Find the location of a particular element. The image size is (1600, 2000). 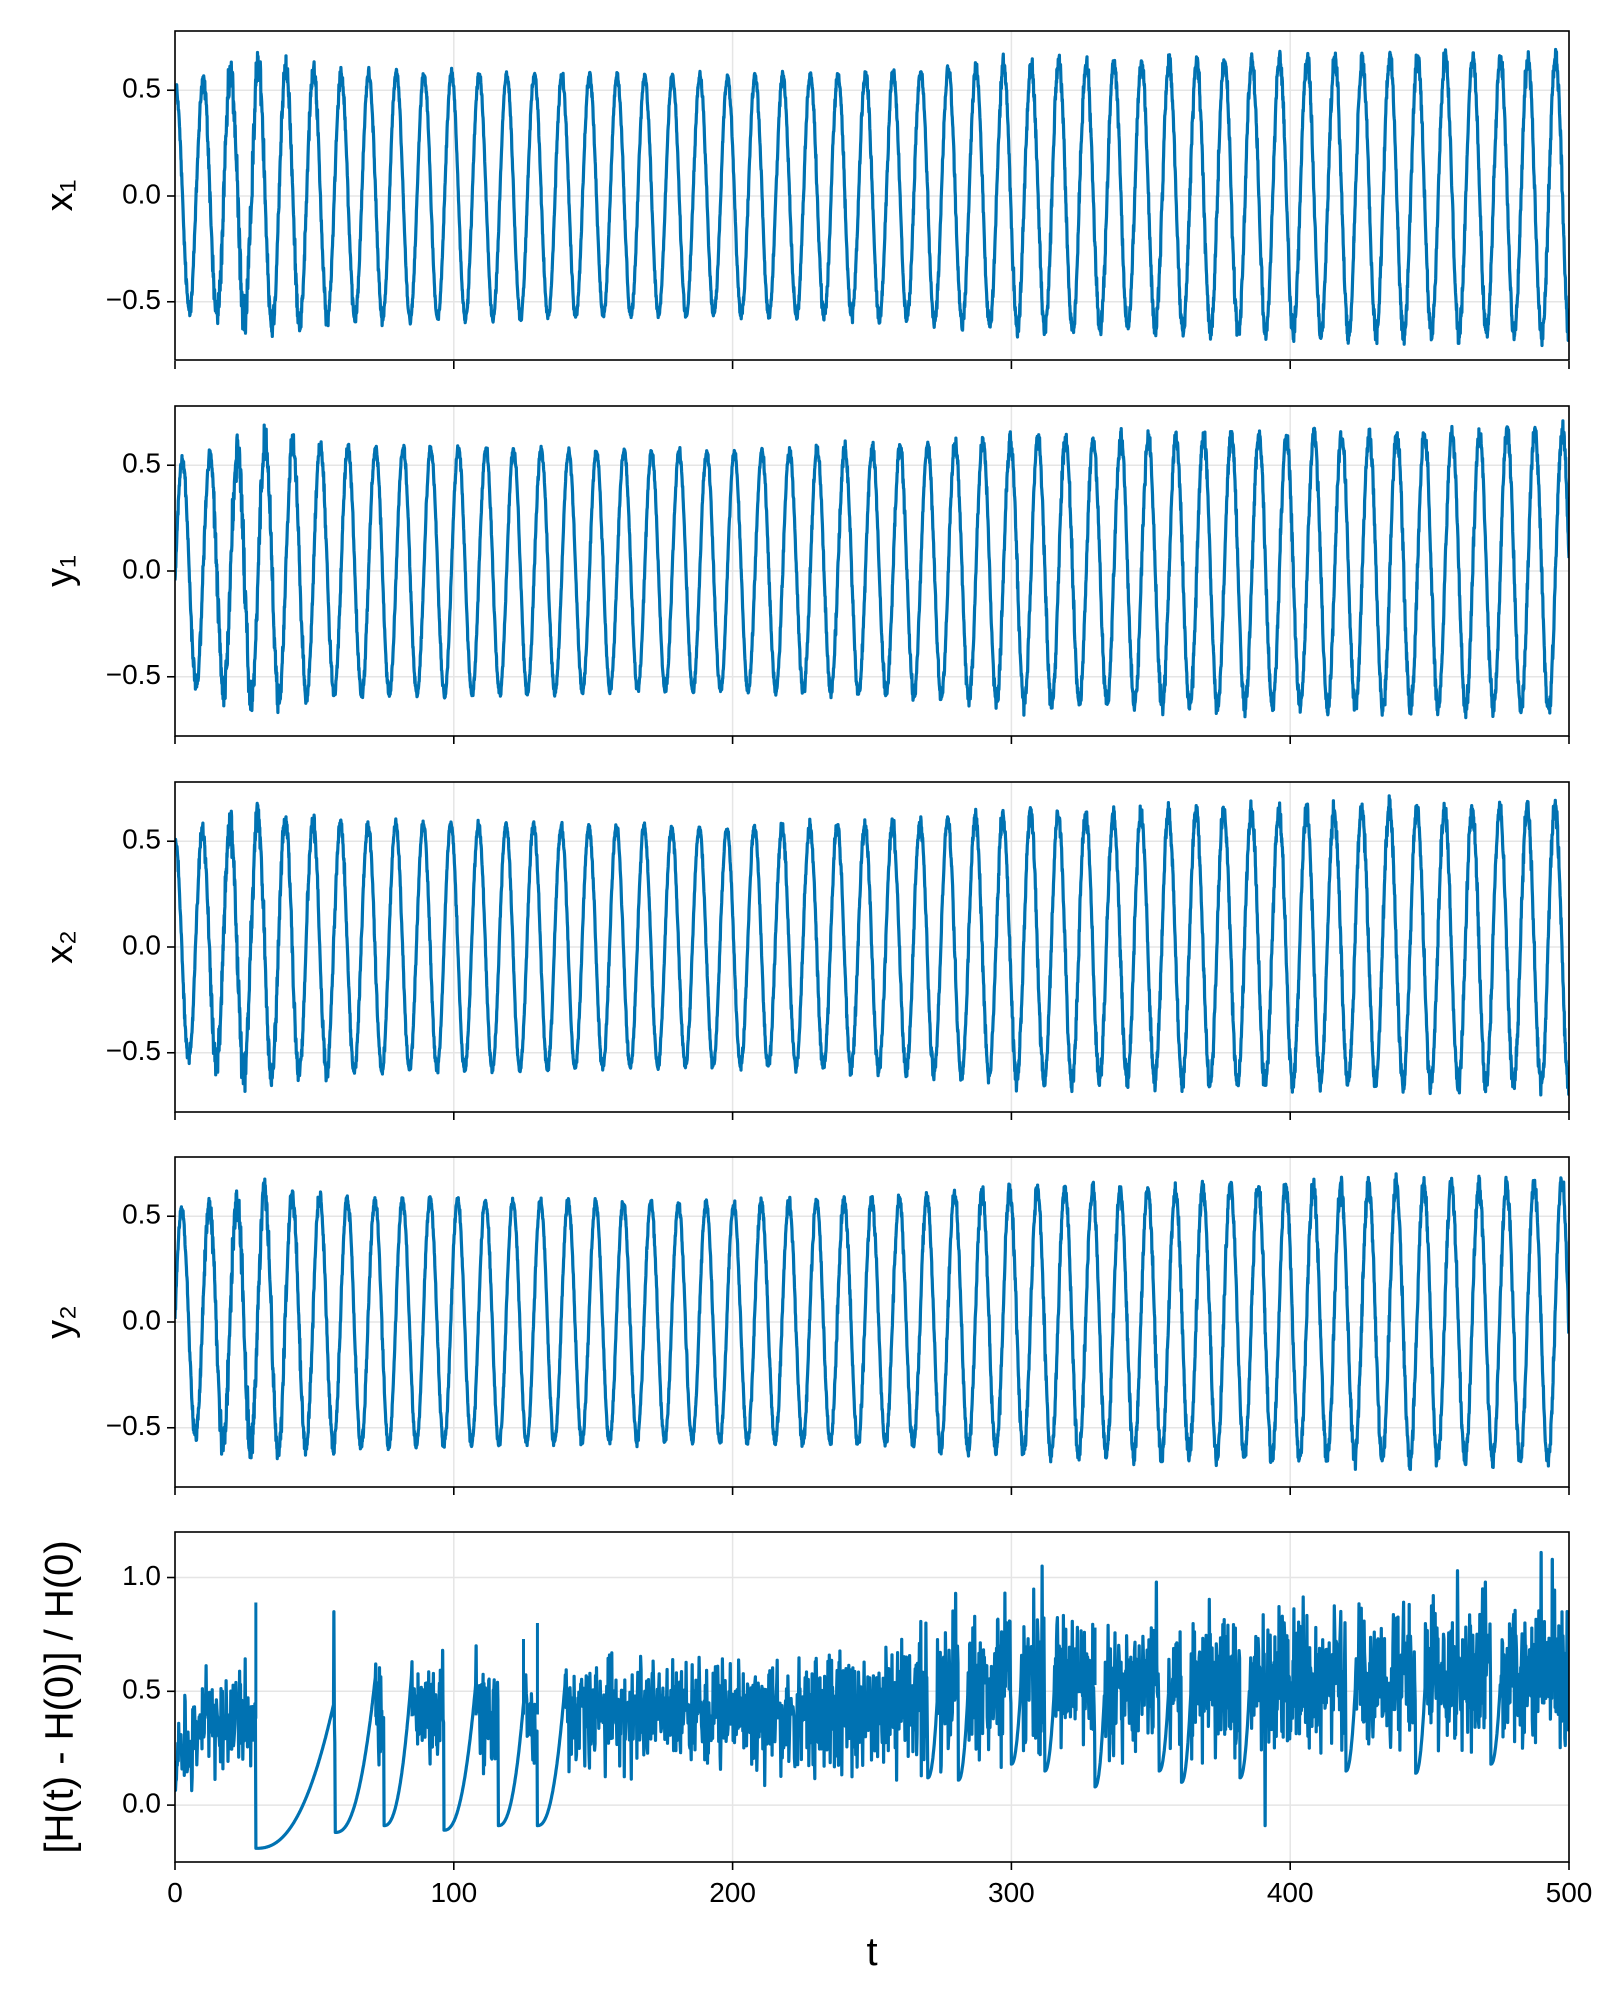

xtick-label: 500 is located at coordinates (1569, 1892).